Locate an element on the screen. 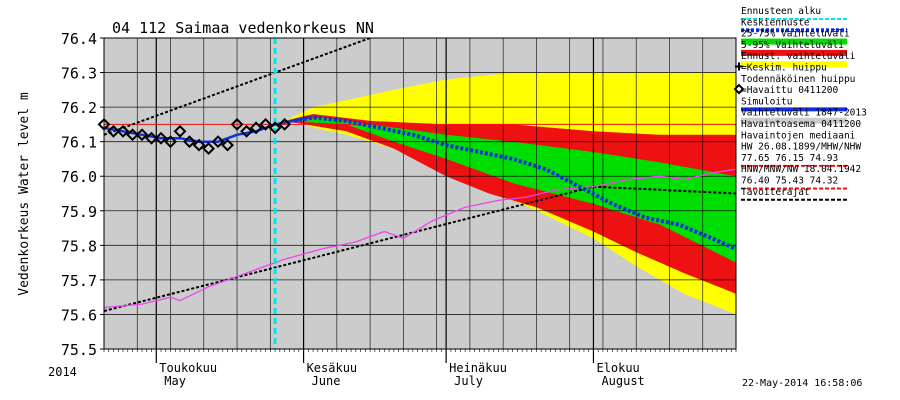 The width and height of the screenshot is (900, 400). y-tick-label: 76.2 is located at coordinates (79, 108).